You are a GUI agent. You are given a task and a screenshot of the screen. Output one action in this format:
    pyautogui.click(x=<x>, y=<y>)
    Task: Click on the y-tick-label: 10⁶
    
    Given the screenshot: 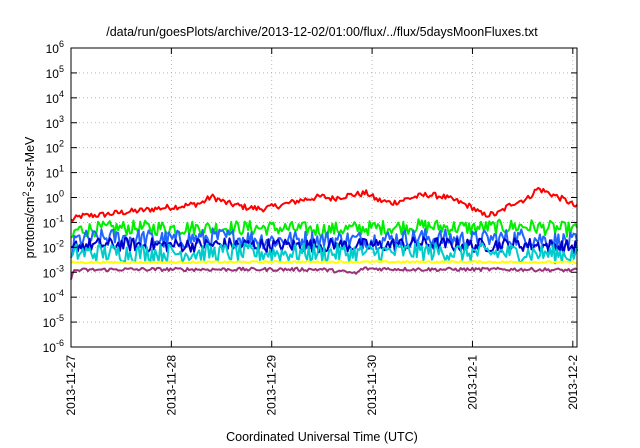 What is the action you would take?
    pyautogui.click(x=55, y=47)
    